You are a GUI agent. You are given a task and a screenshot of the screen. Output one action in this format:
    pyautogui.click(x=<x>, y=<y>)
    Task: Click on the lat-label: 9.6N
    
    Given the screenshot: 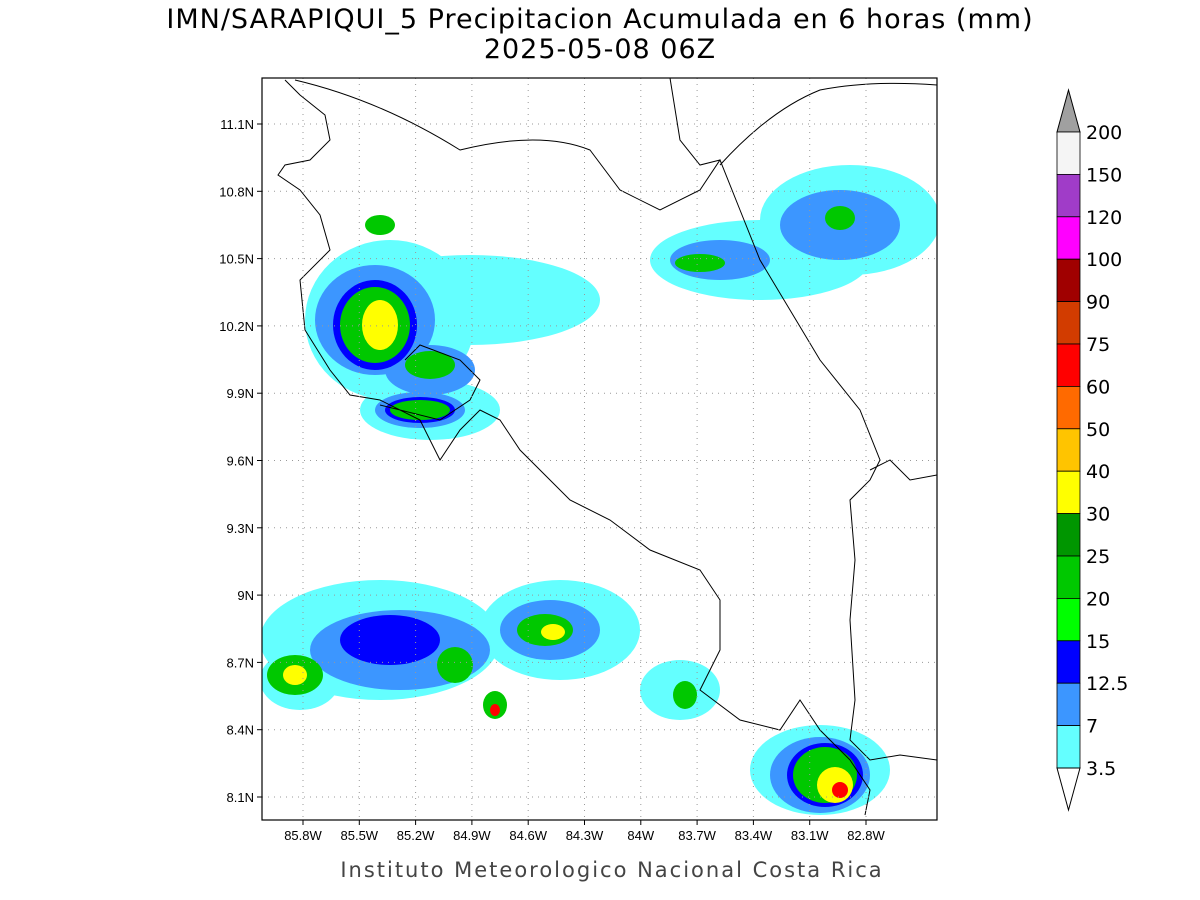 What is the action you would take?
    pyautogui.click(x=240, y=461)
    